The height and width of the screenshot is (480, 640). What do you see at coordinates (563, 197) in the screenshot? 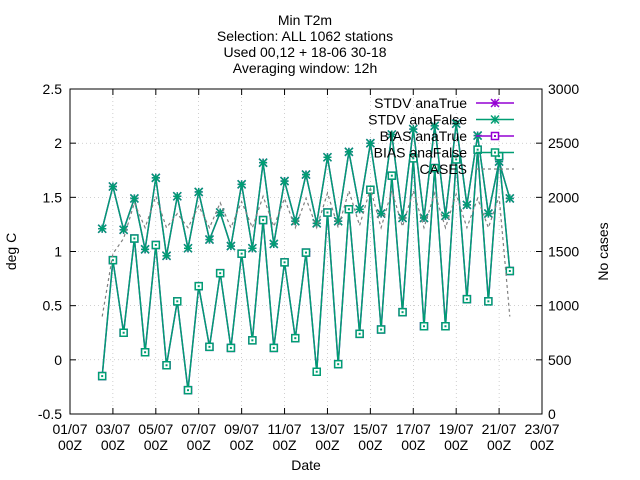
I see `y2-tick-label: 2000` at bounding box center [563, 197].